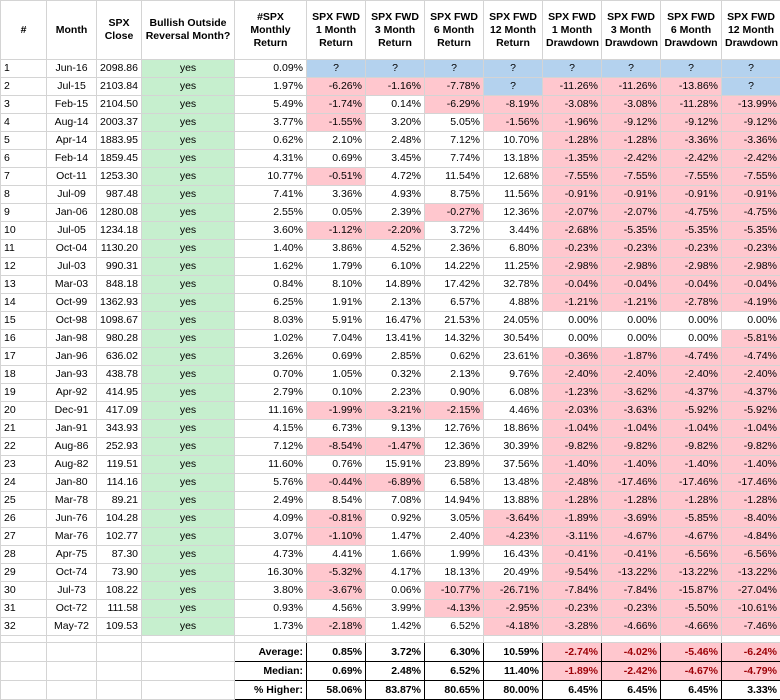 The height and width of the screenshot is (700, 780). I want to click on cell: 8.54%, so click(336, 501).